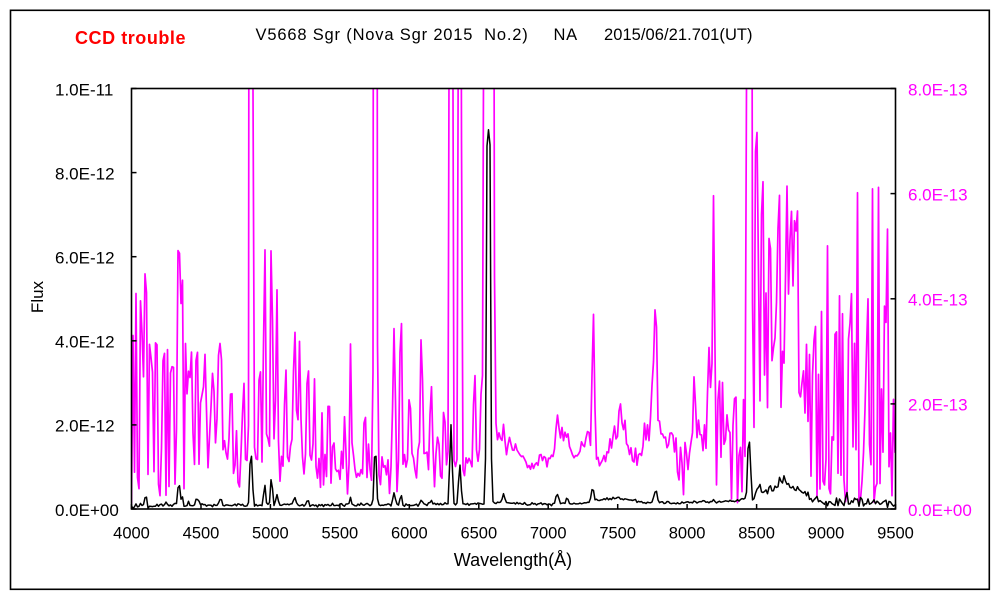 The height and width of the screenshot is (600, 1000). What do you see at coordinates (130, 38) in the screenshot?
I see `svg-text: CCD trouble` at bounding box center [130, 38].